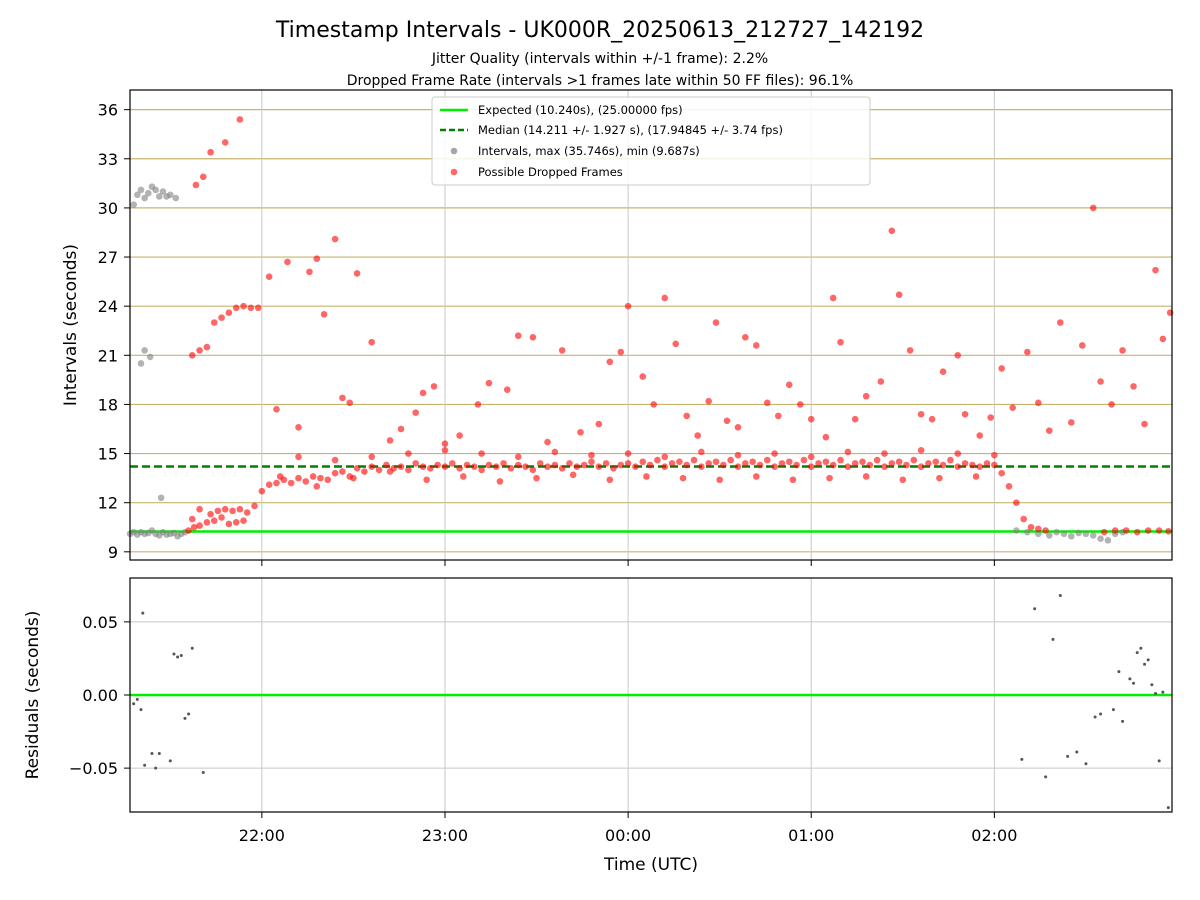  I want to click on bottom-y-axis-label: Residuals (seconds), so click(33, 695).